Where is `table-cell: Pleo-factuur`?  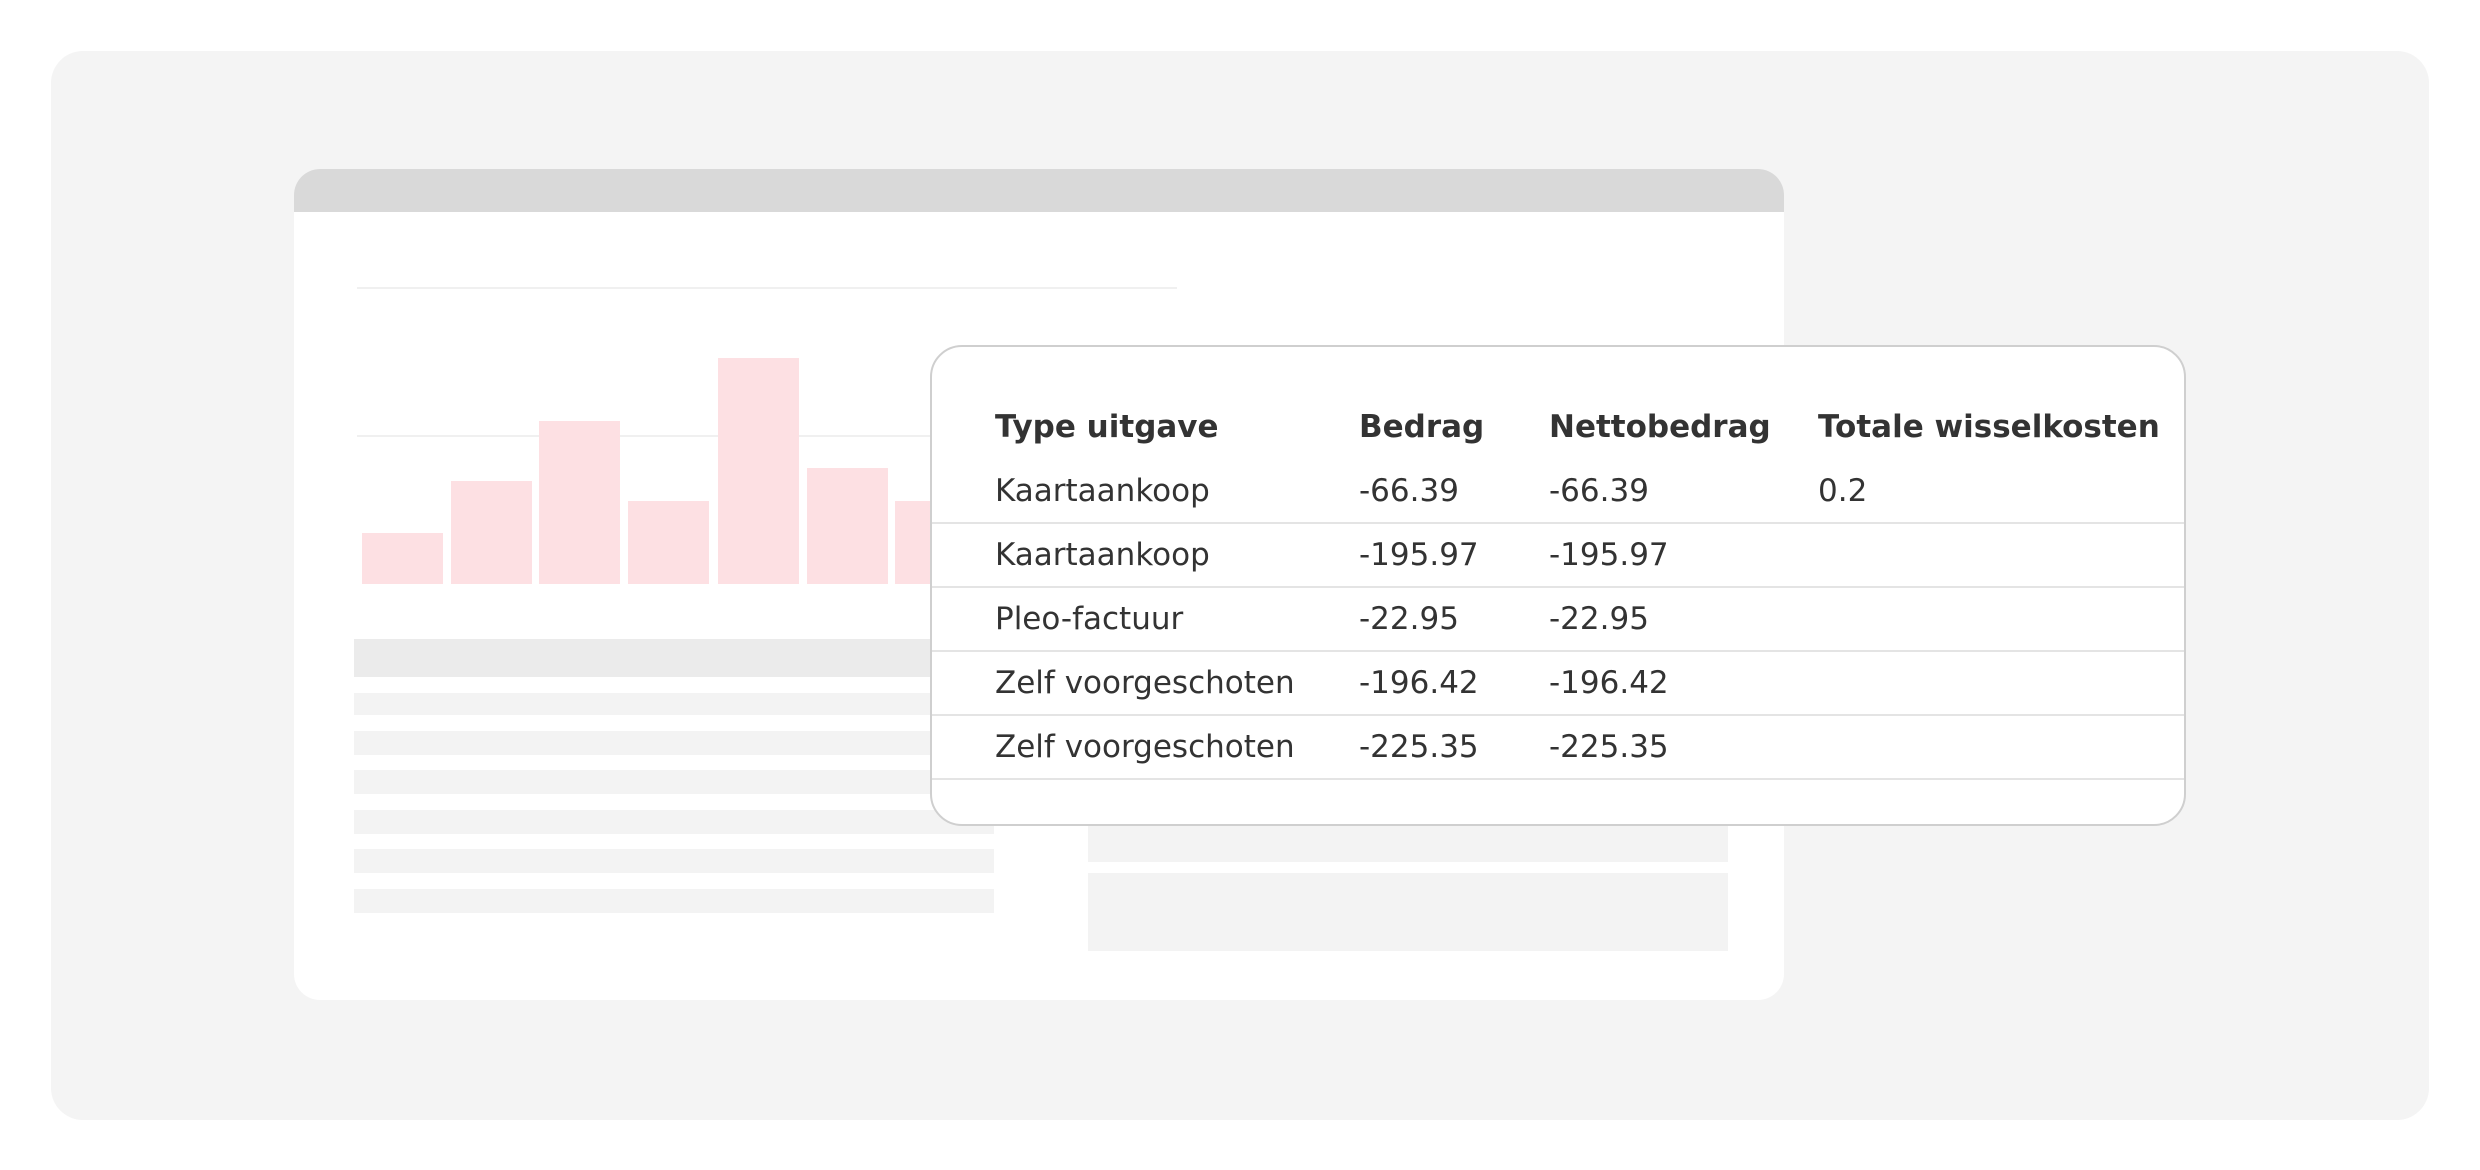
table-cell: Pleo-factuur is located at coordinates (1089, 619).